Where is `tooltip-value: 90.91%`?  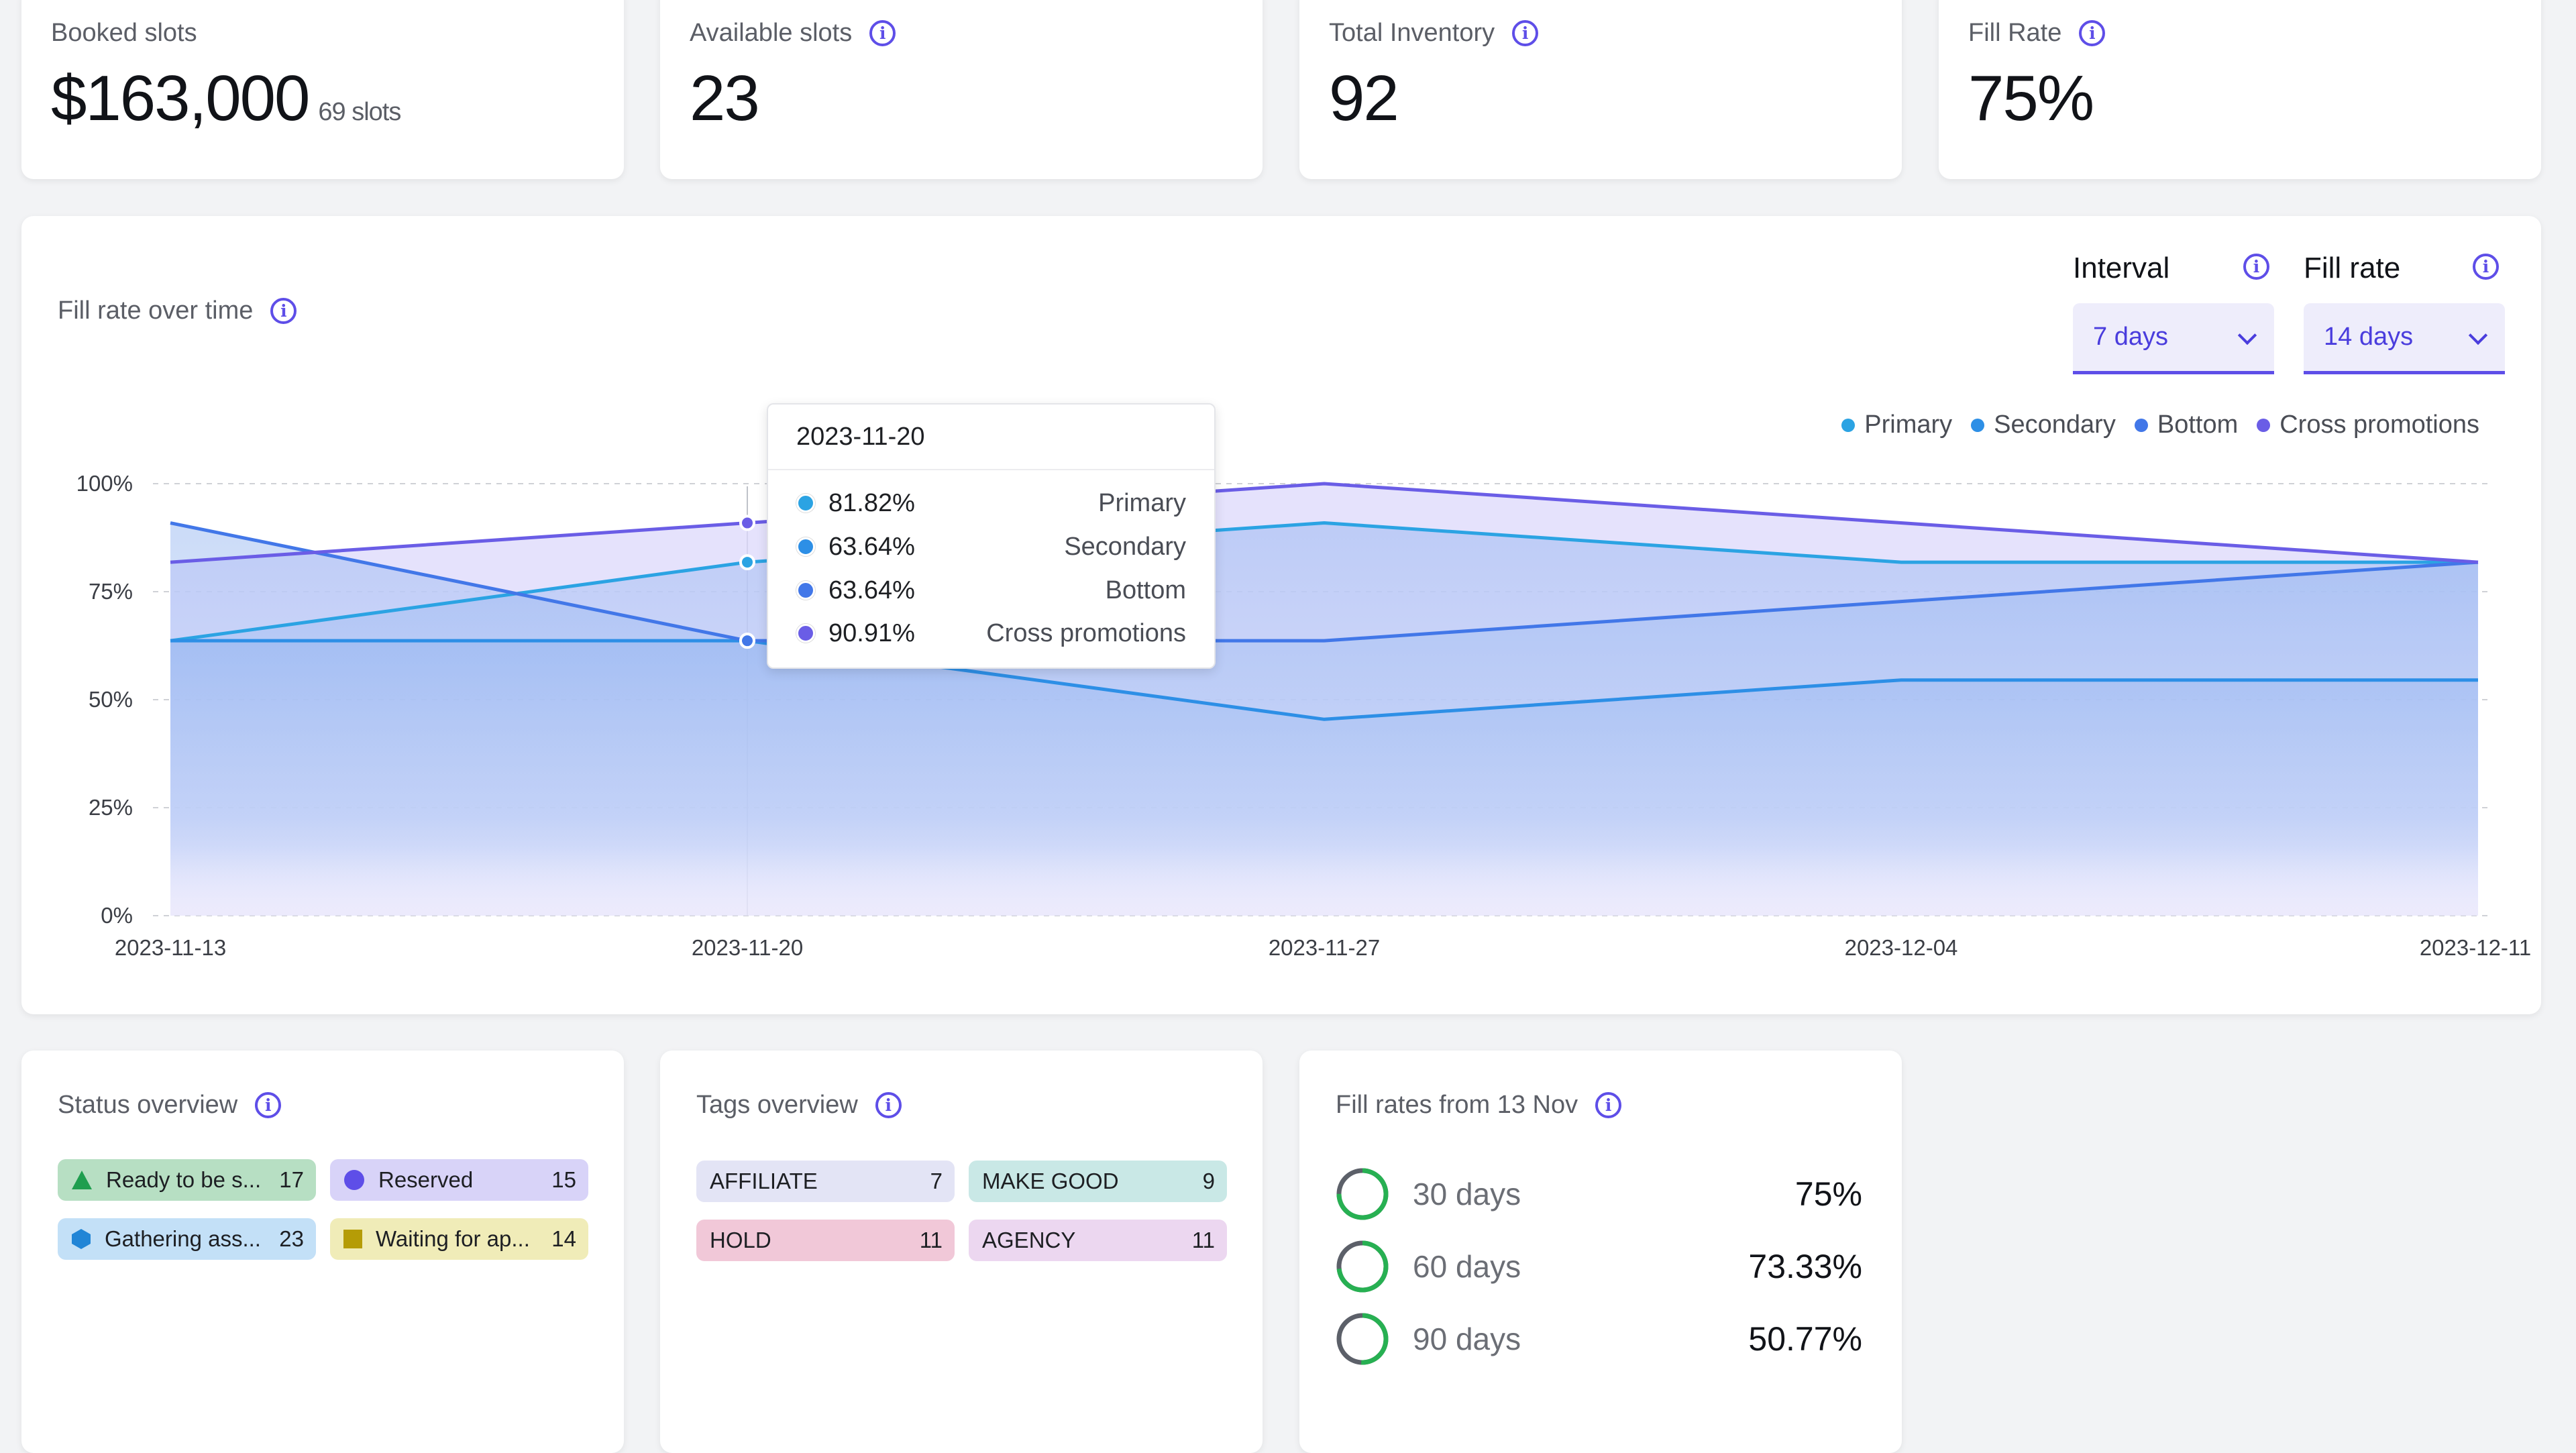
tooltip-value: 90.91% is located at coordinates (871, 632).